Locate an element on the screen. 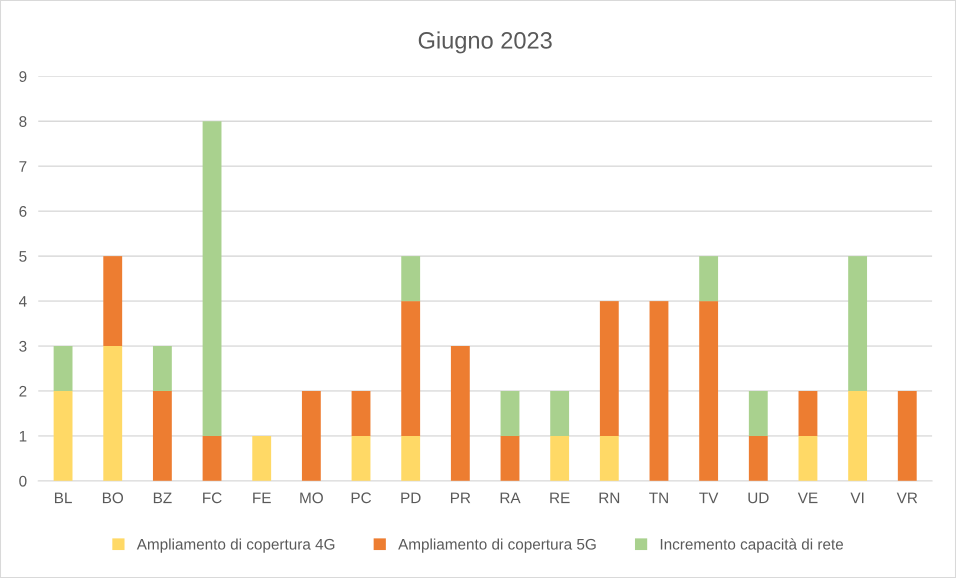 This screenshot has width=956, height=578. x-tick-label: UD is located at coordinates (758, 498).